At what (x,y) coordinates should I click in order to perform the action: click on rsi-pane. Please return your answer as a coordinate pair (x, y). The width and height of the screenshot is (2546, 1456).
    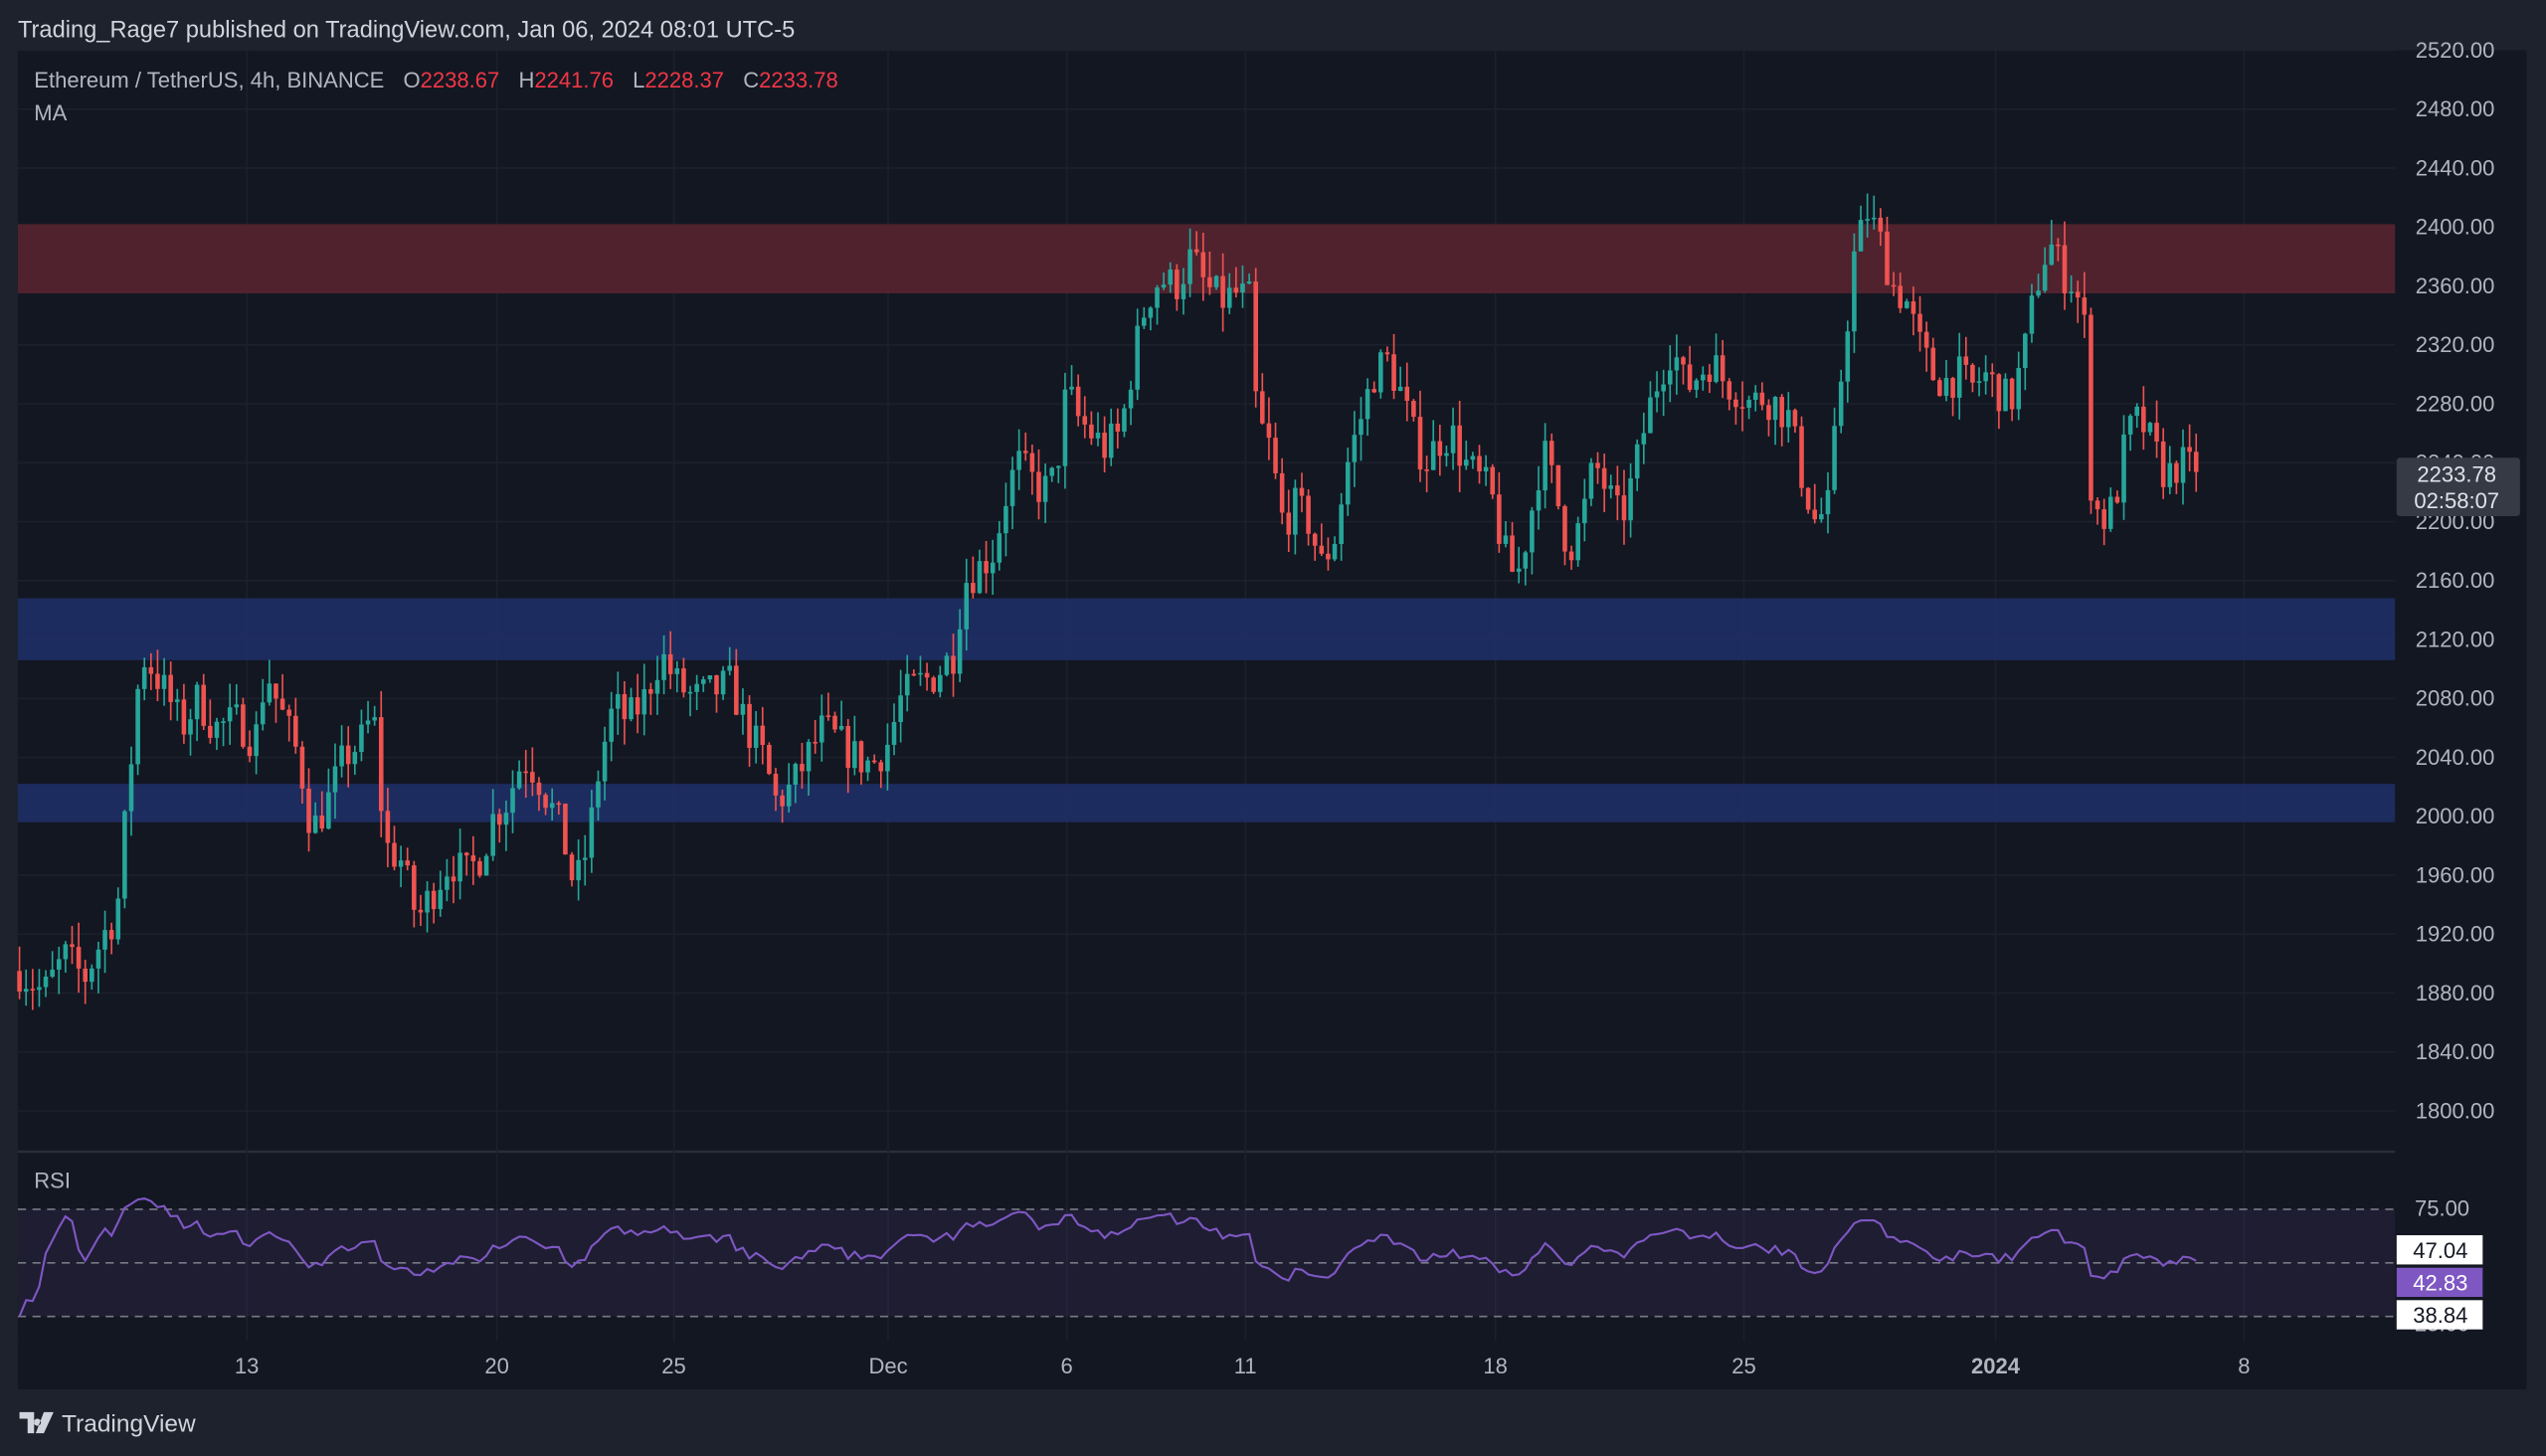
    Looking at the image, I should click on (1206, 1247).